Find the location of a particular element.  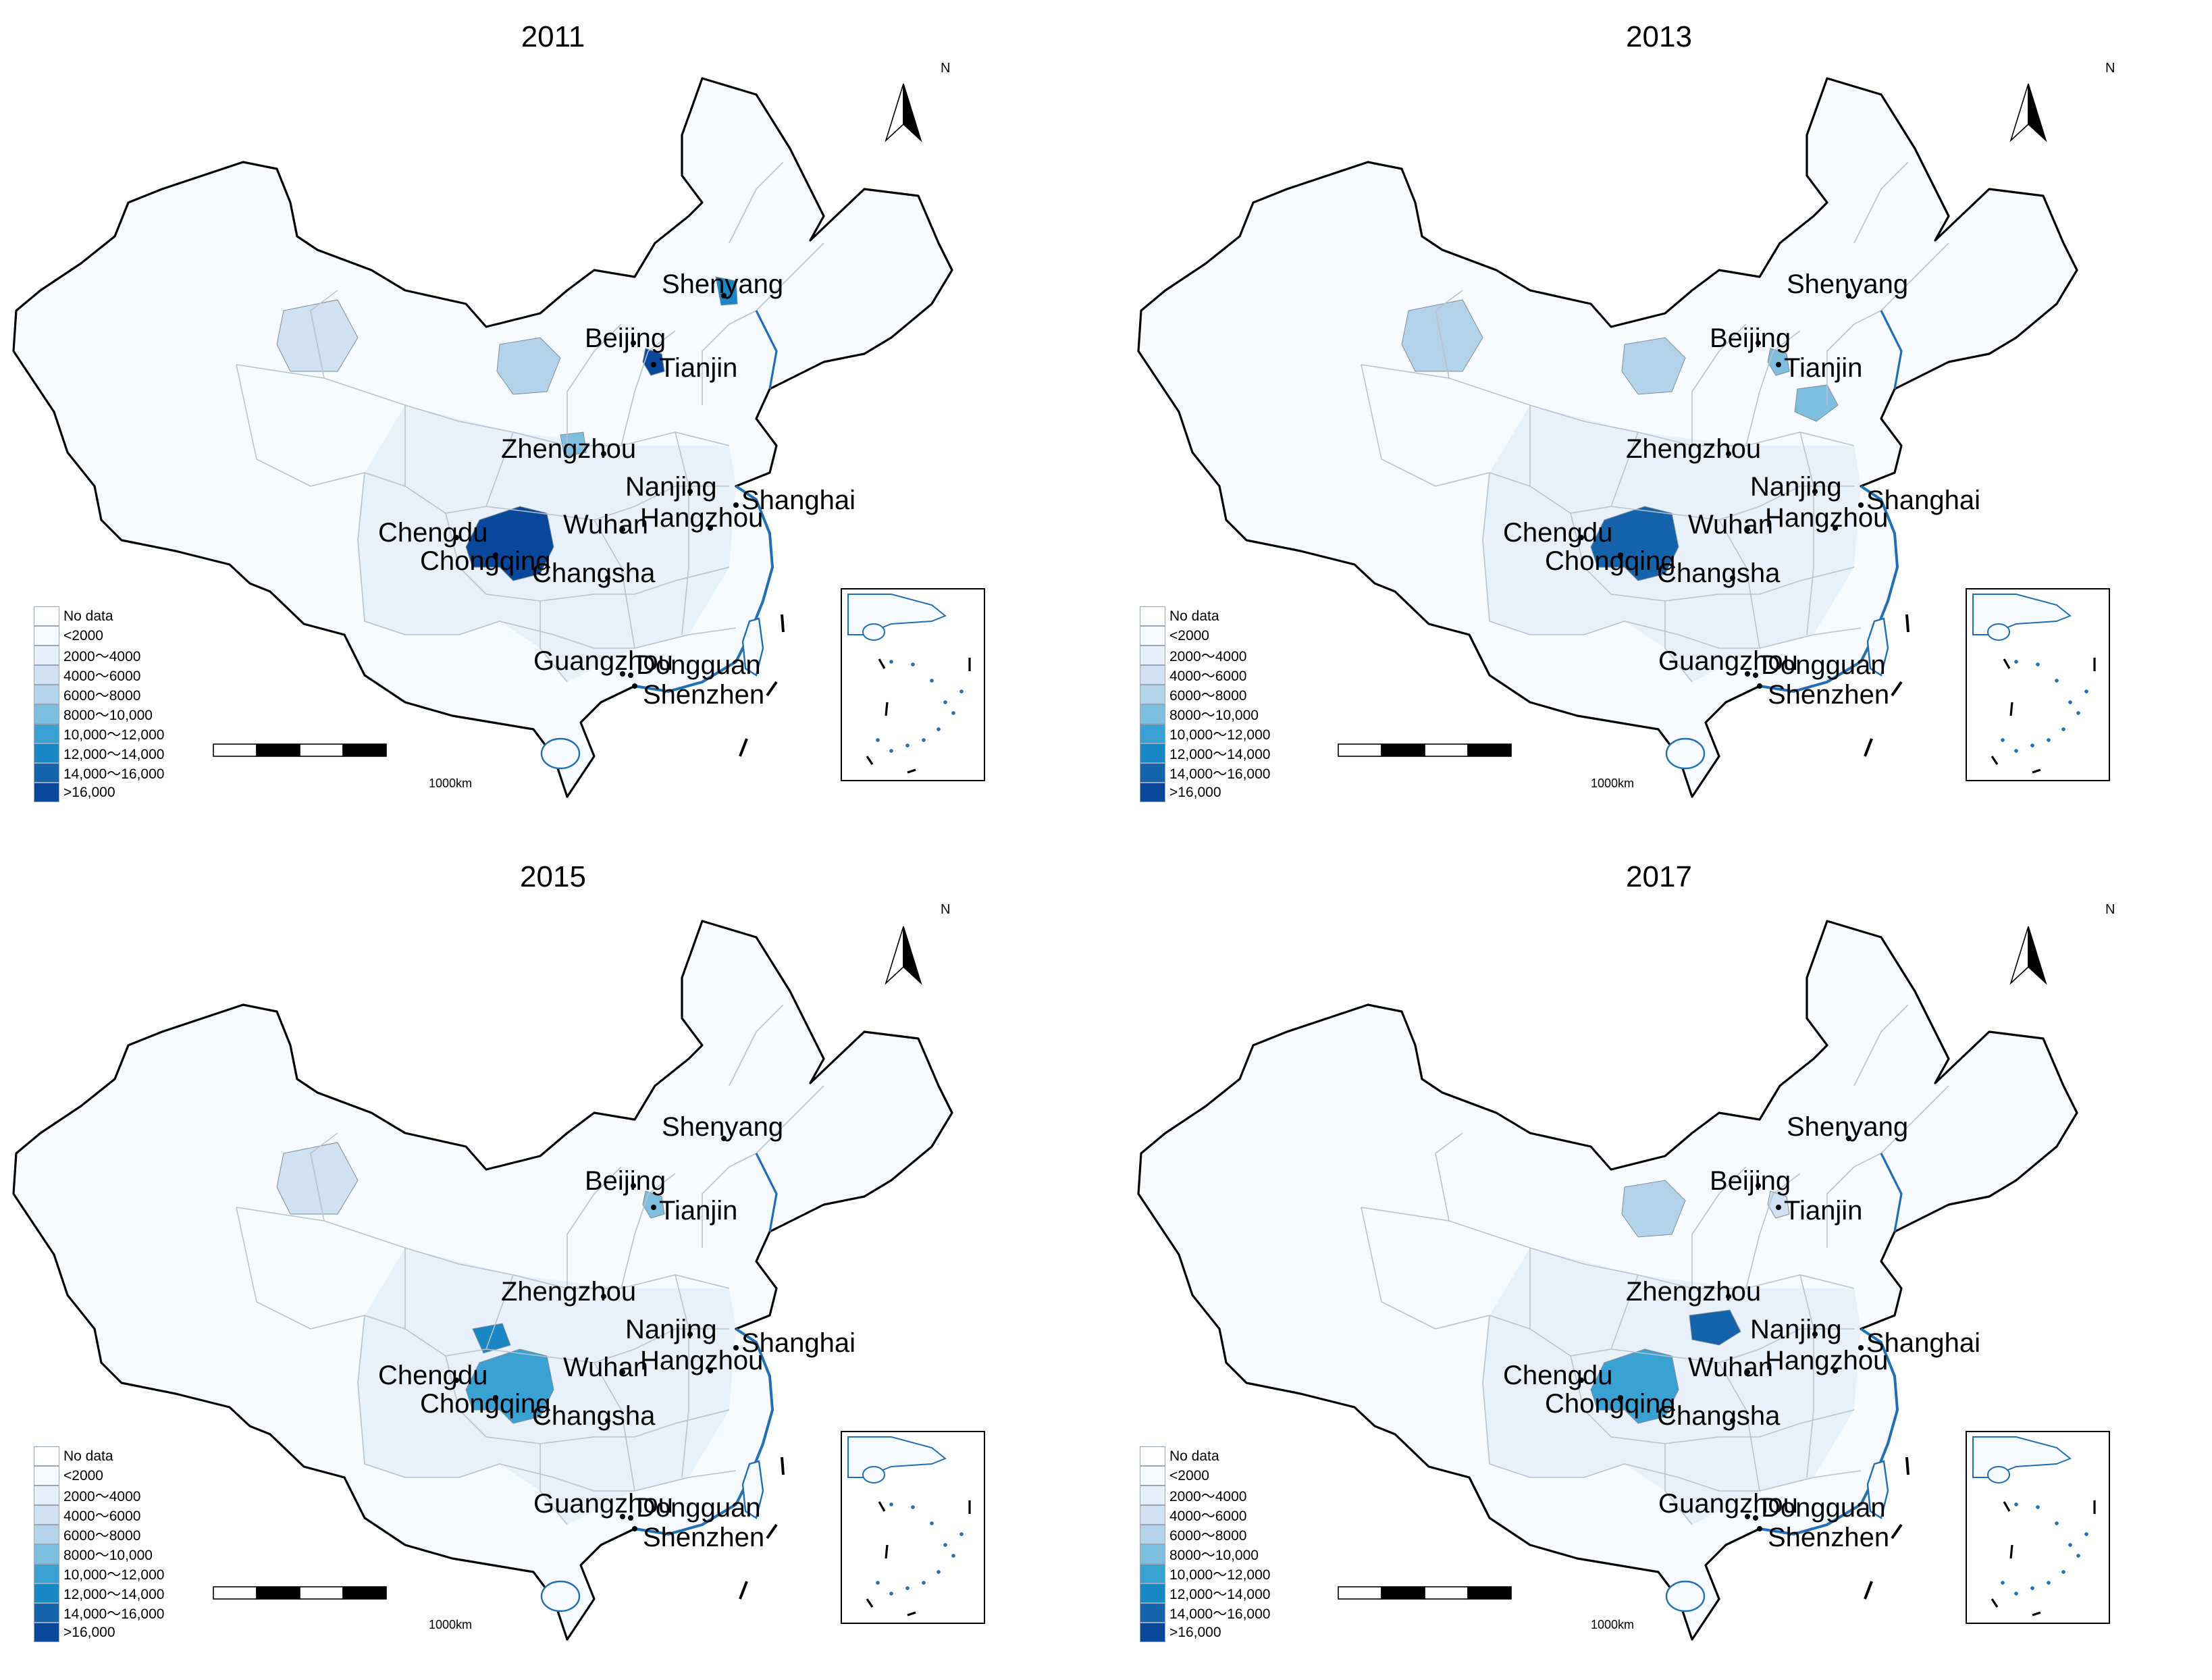

legend-label: 12,000～14,000 is located at coordinates (1220, 754).